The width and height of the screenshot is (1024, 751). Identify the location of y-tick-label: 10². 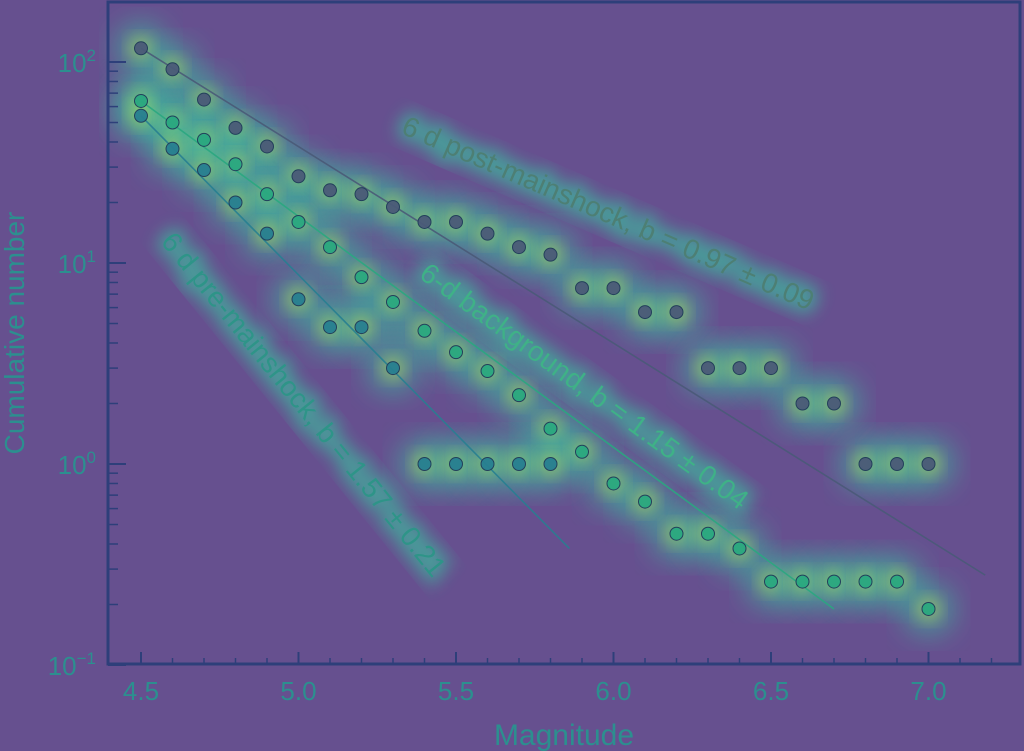
(77, 62).